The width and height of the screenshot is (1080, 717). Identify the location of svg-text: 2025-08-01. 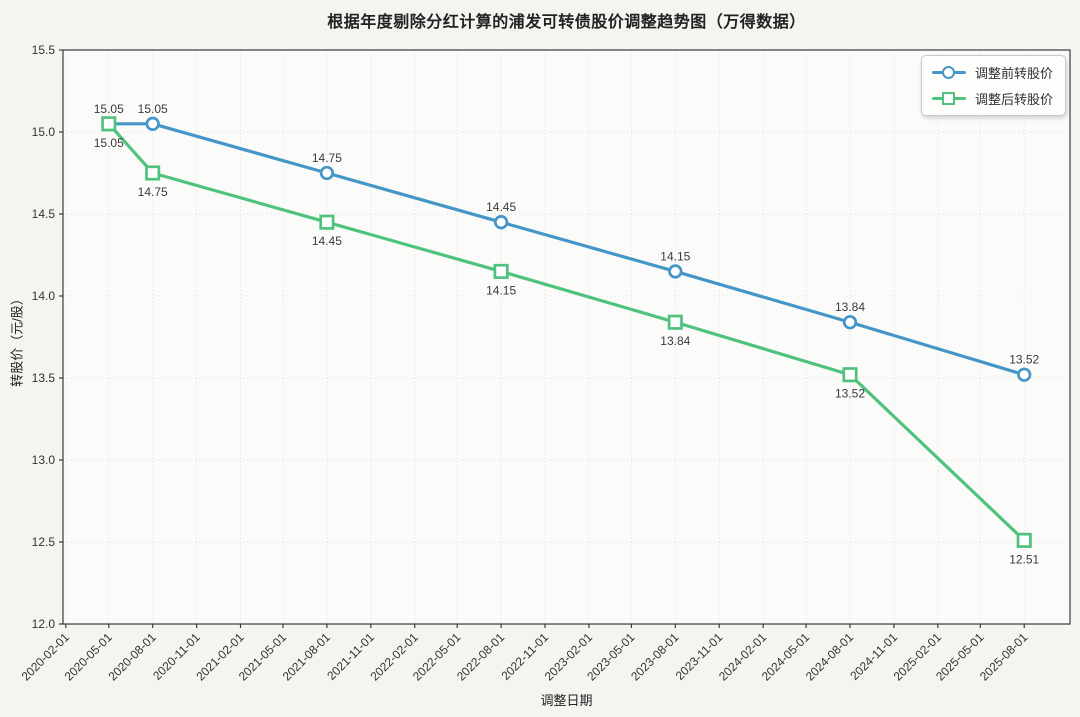
(1004, 657).